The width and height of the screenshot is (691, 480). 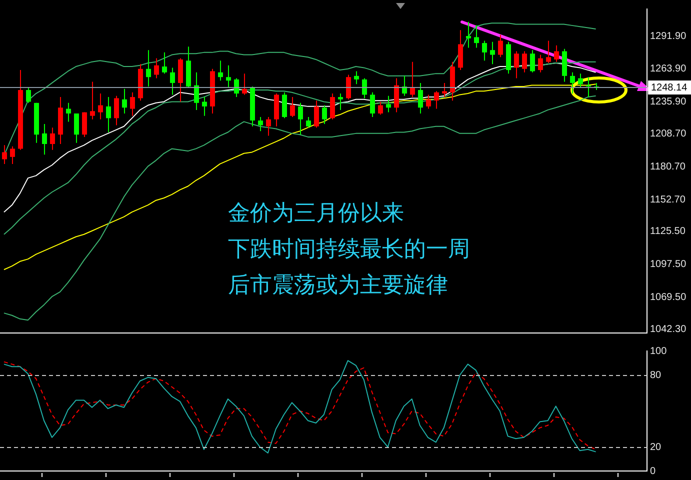 What do you see at coordinates (668, 69) in the screenshot?
I see `y-tick-label: 1263.90` at bounding box center [668, 69].